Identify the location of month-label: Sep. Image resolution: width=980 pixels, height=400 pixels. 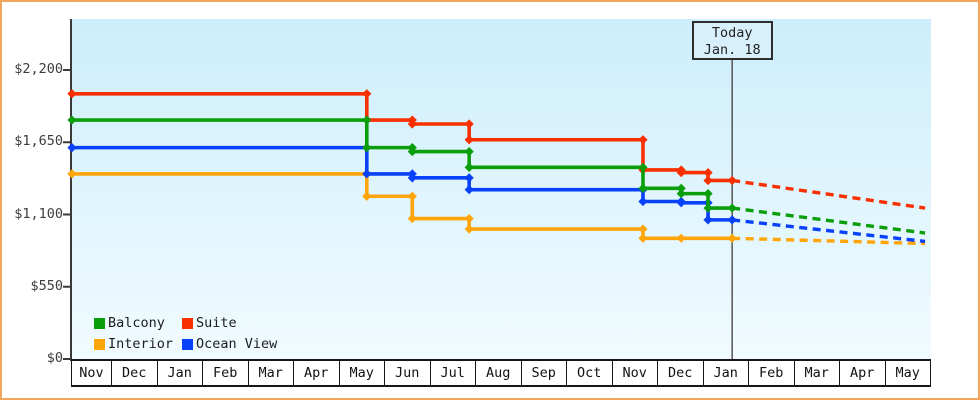
(543, 373).